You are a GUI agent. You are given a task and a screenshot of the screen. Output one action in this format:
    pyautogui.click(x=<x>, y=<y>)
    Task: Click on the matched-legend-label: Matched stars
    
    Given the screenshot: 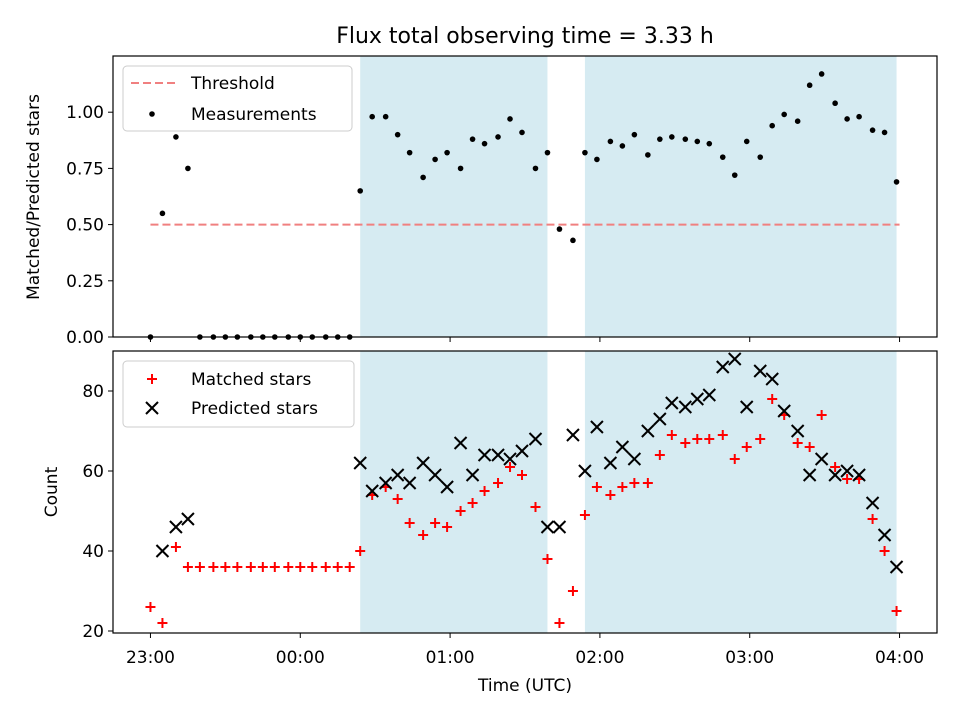 What is the action you would take?
    pyautogui.click(x=251, y=380)
    